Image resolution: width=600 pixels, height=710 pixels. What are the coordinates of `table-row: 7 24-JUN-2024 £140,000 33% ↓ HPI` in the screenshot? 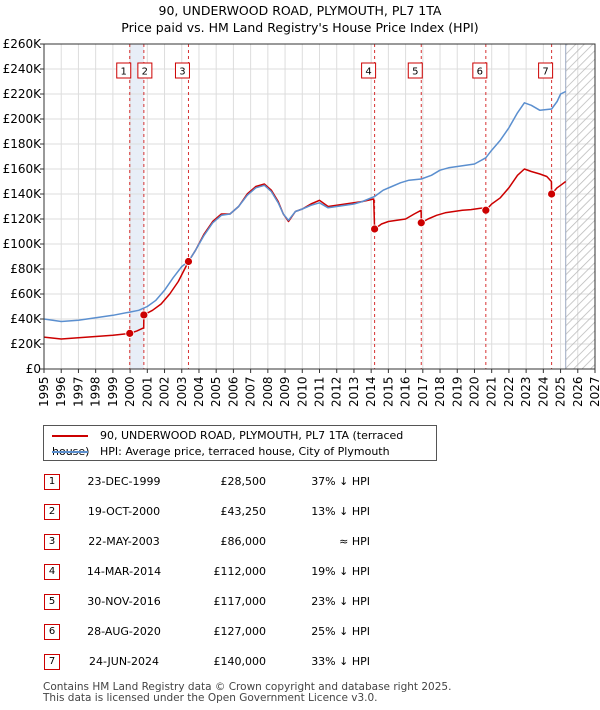 It's located at (244, 662).